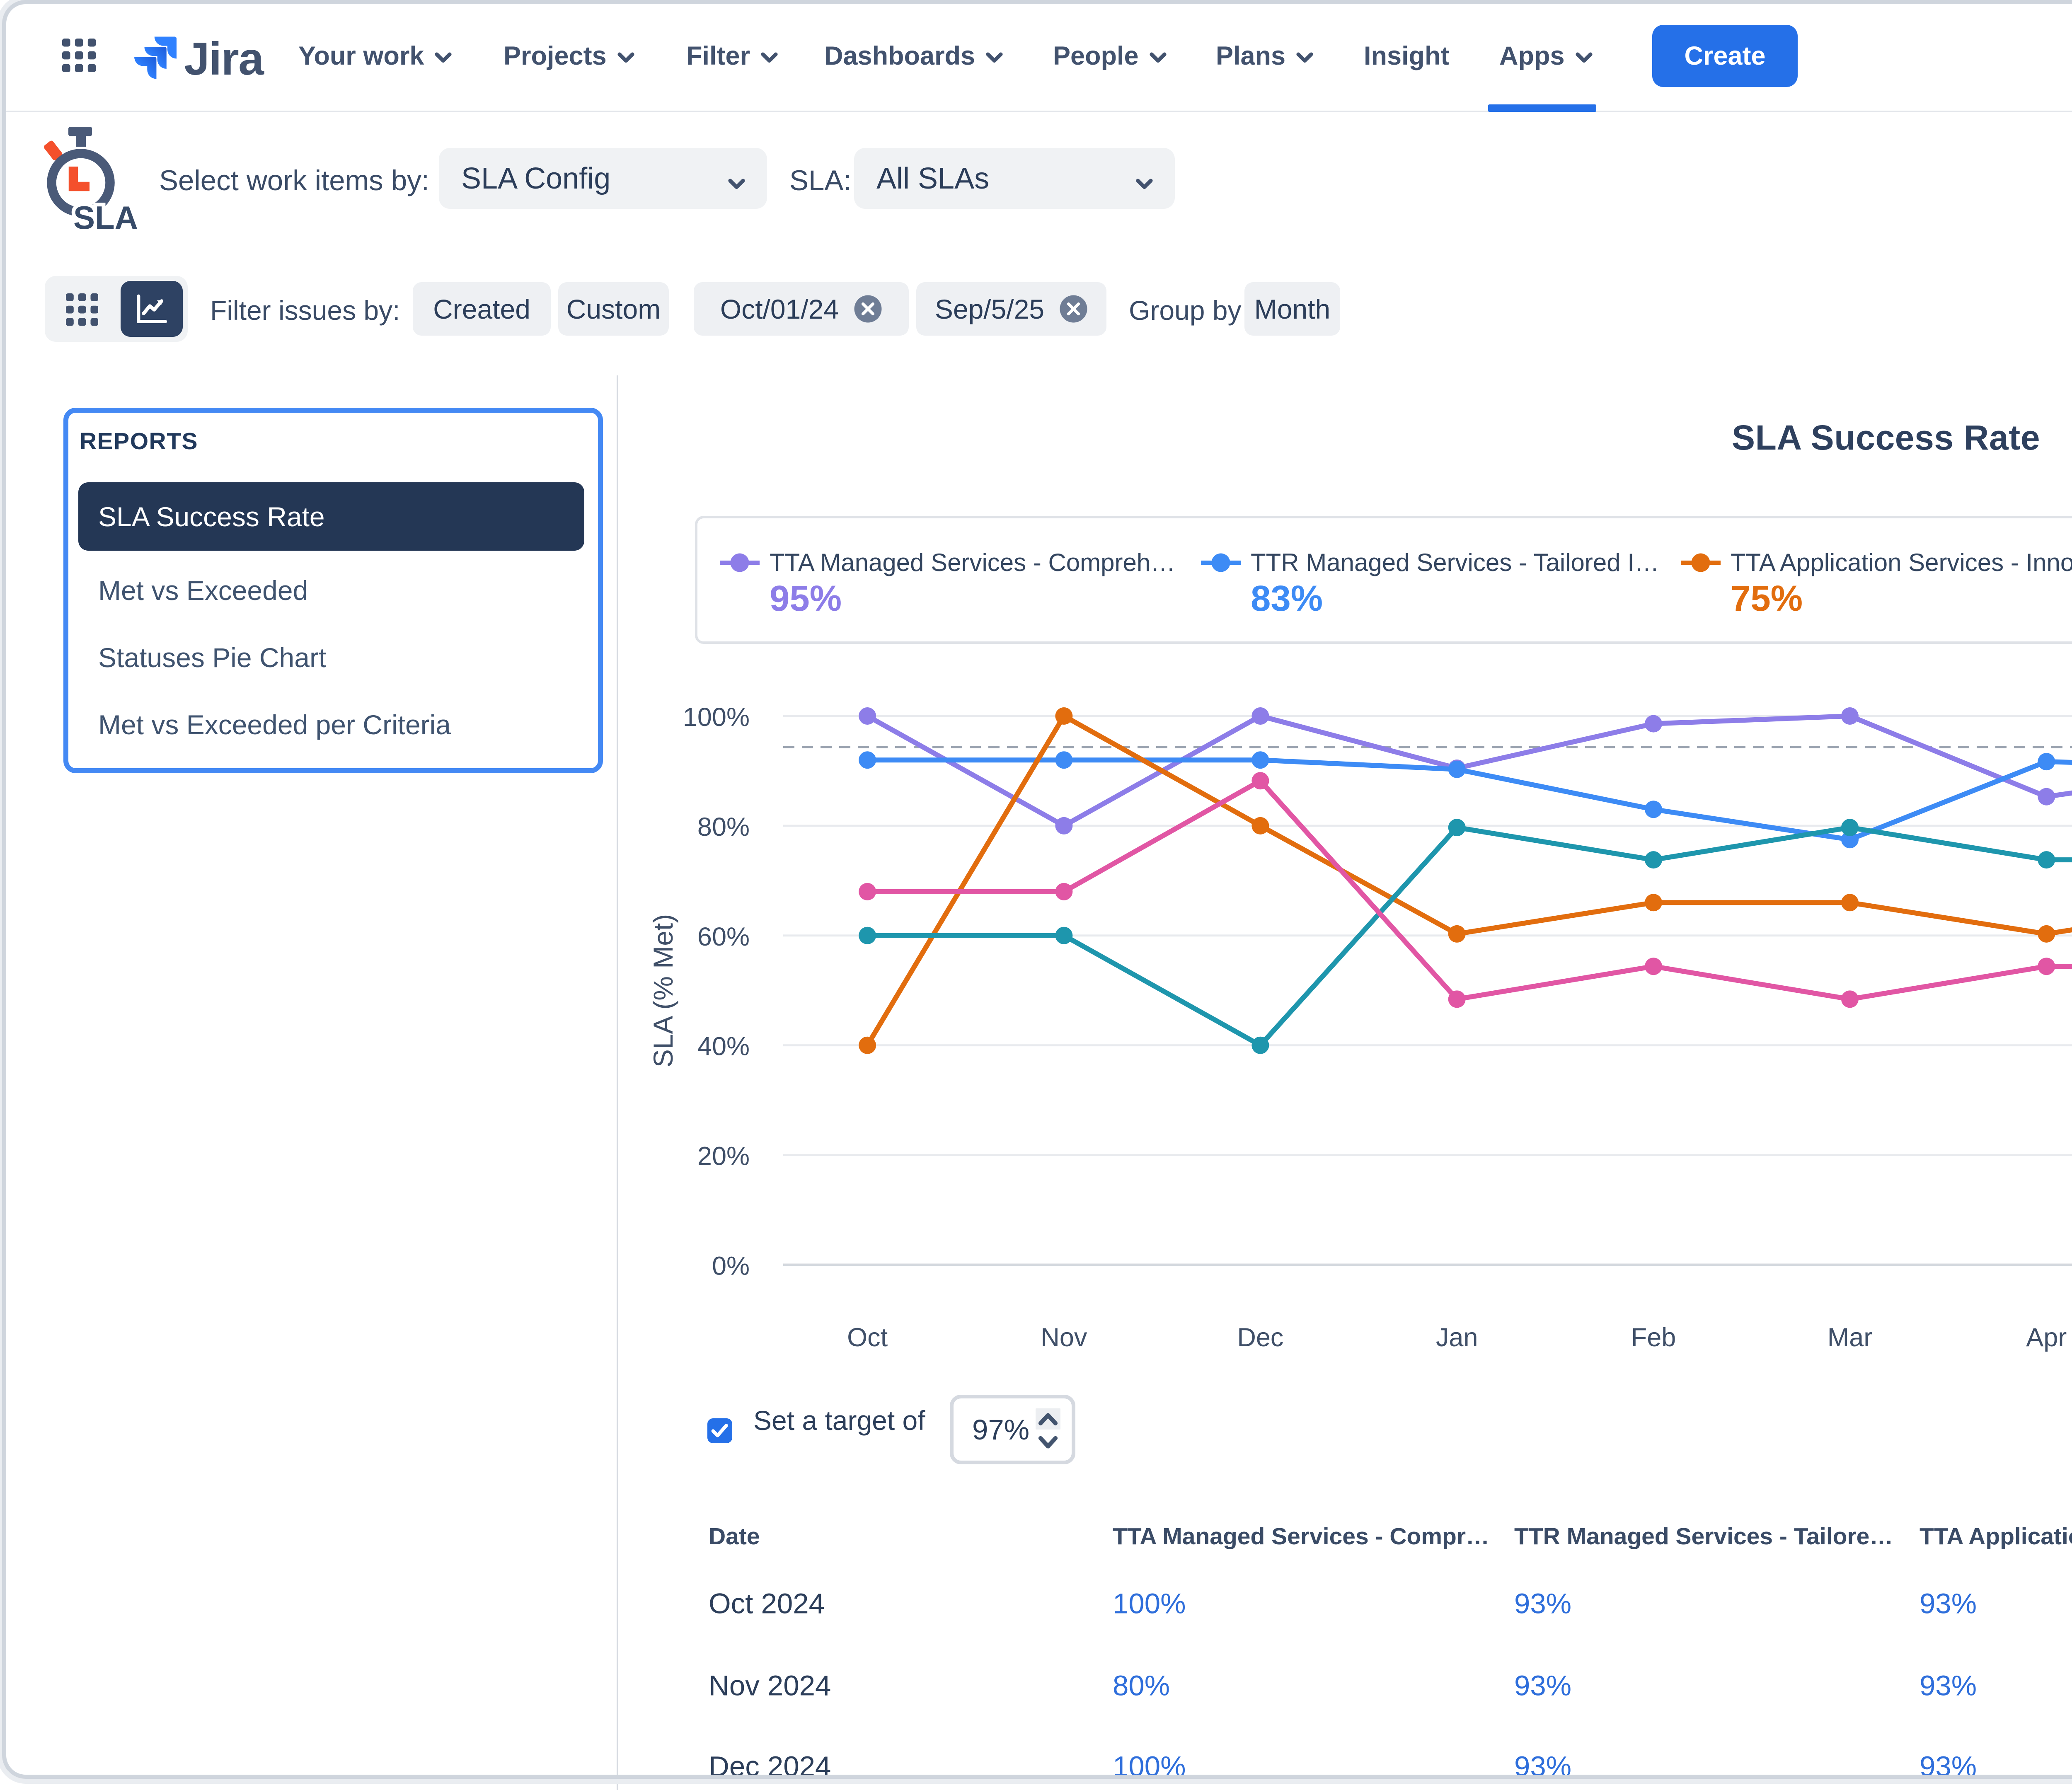 The width and height of the screenshot is (2072, 1790). Describe the element at coordinates (1064, 1338) in the screenshot. I see `svg-text: Nov` at that location.